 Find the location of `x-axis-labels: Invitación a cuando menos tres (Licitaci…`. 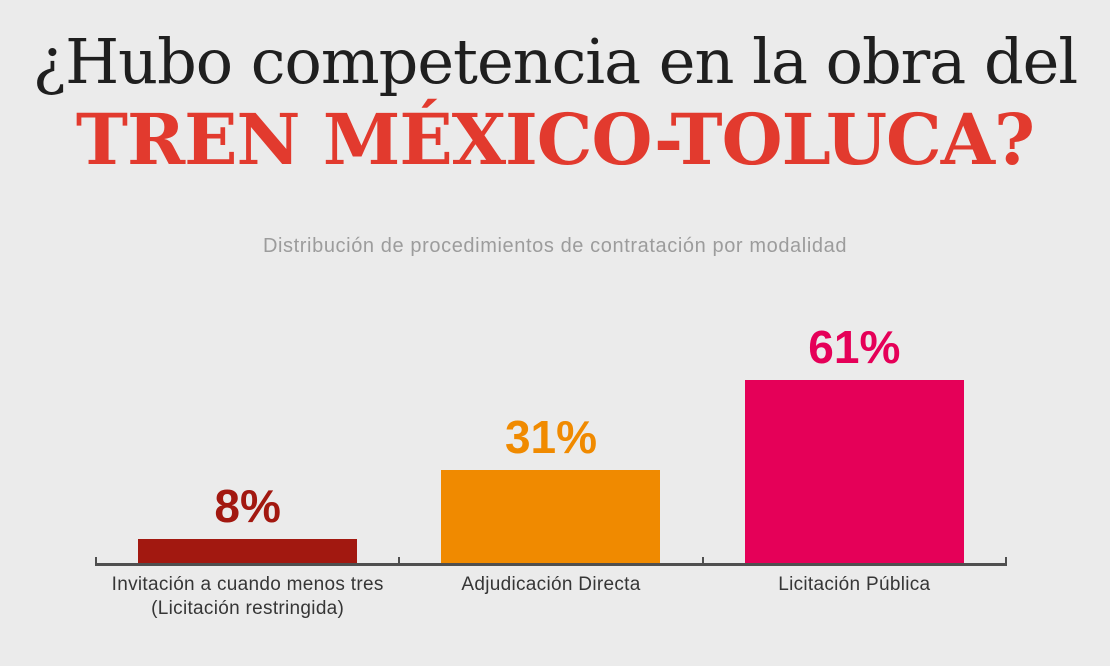

x-axis-labels: Invitación a cuando menos tres (Licitaci… is located at coordinates (551, 593).